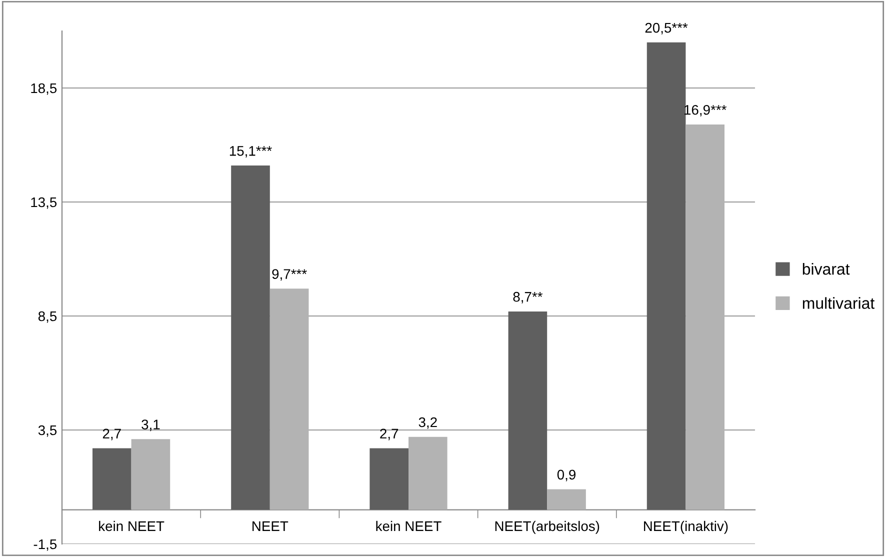 Image resolution: width=886 pixels, height=557 pixels. Describe the element at coordinates (427, 423) in the screenshot. I see `data-label: 3,2` at that location.